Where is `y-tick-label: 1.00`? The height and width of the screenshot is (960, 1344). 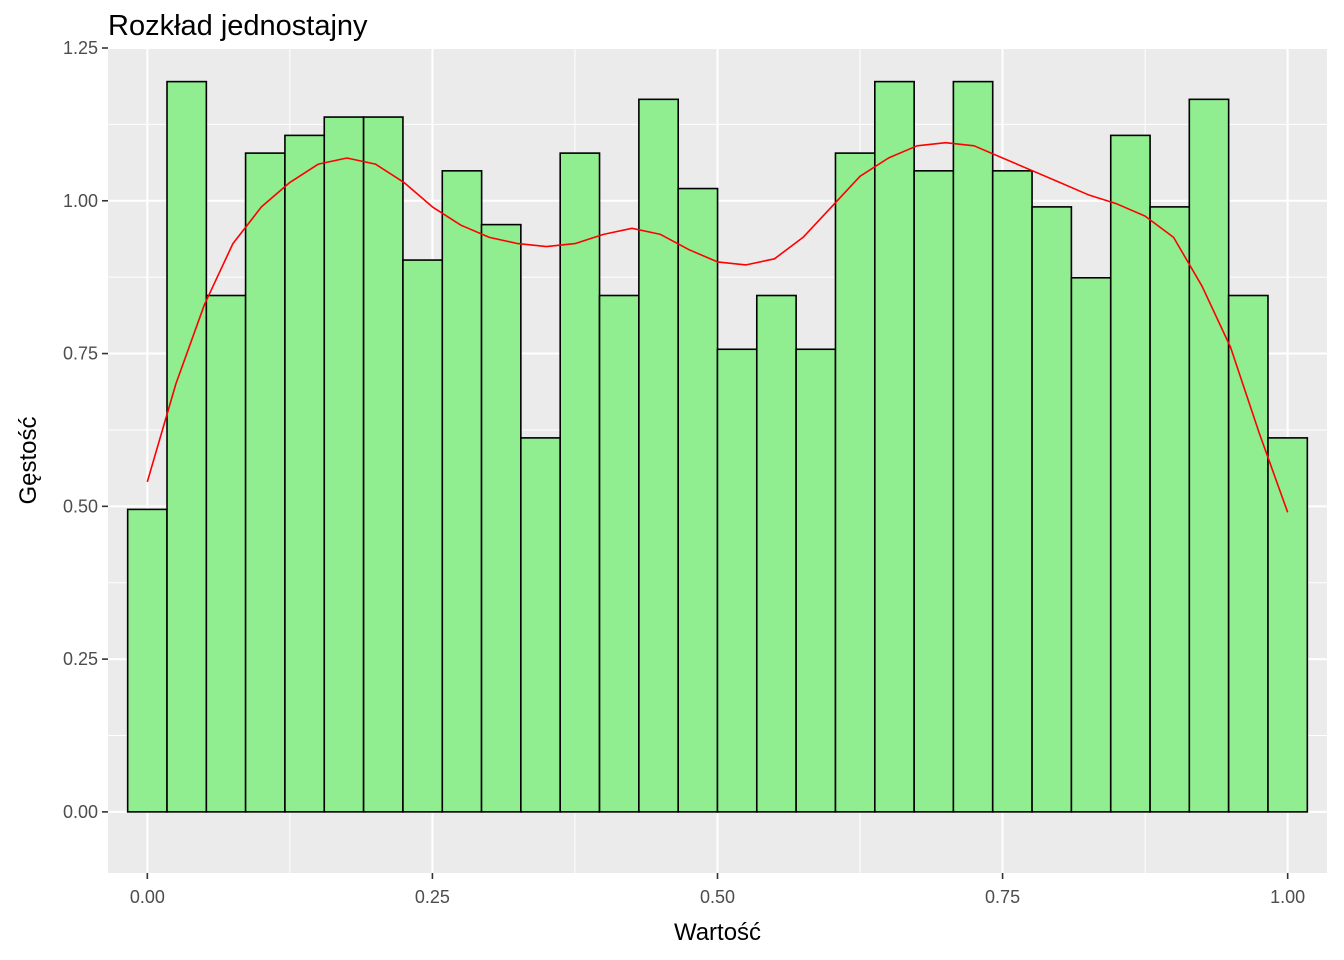 y-tick-label: 1.00 is located at coordinates (80, 201).